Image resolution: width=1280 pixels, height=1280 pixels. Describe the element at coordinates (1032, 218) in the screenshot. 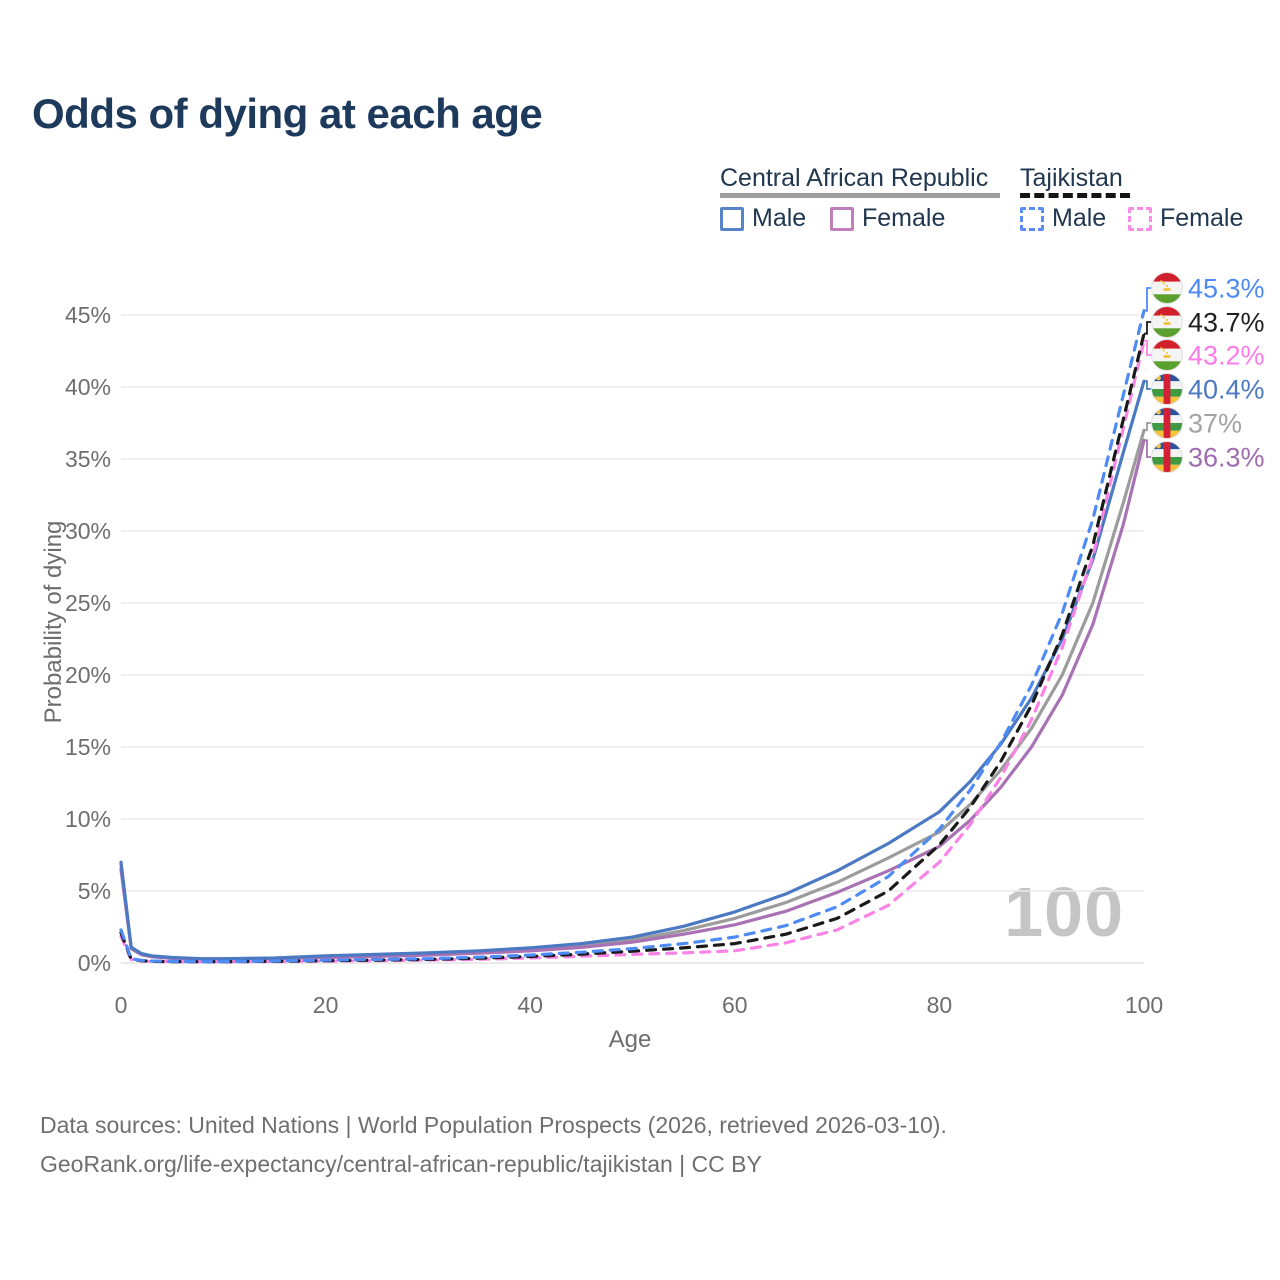

I see `tajikistan-male-swatch-icon` at that location.